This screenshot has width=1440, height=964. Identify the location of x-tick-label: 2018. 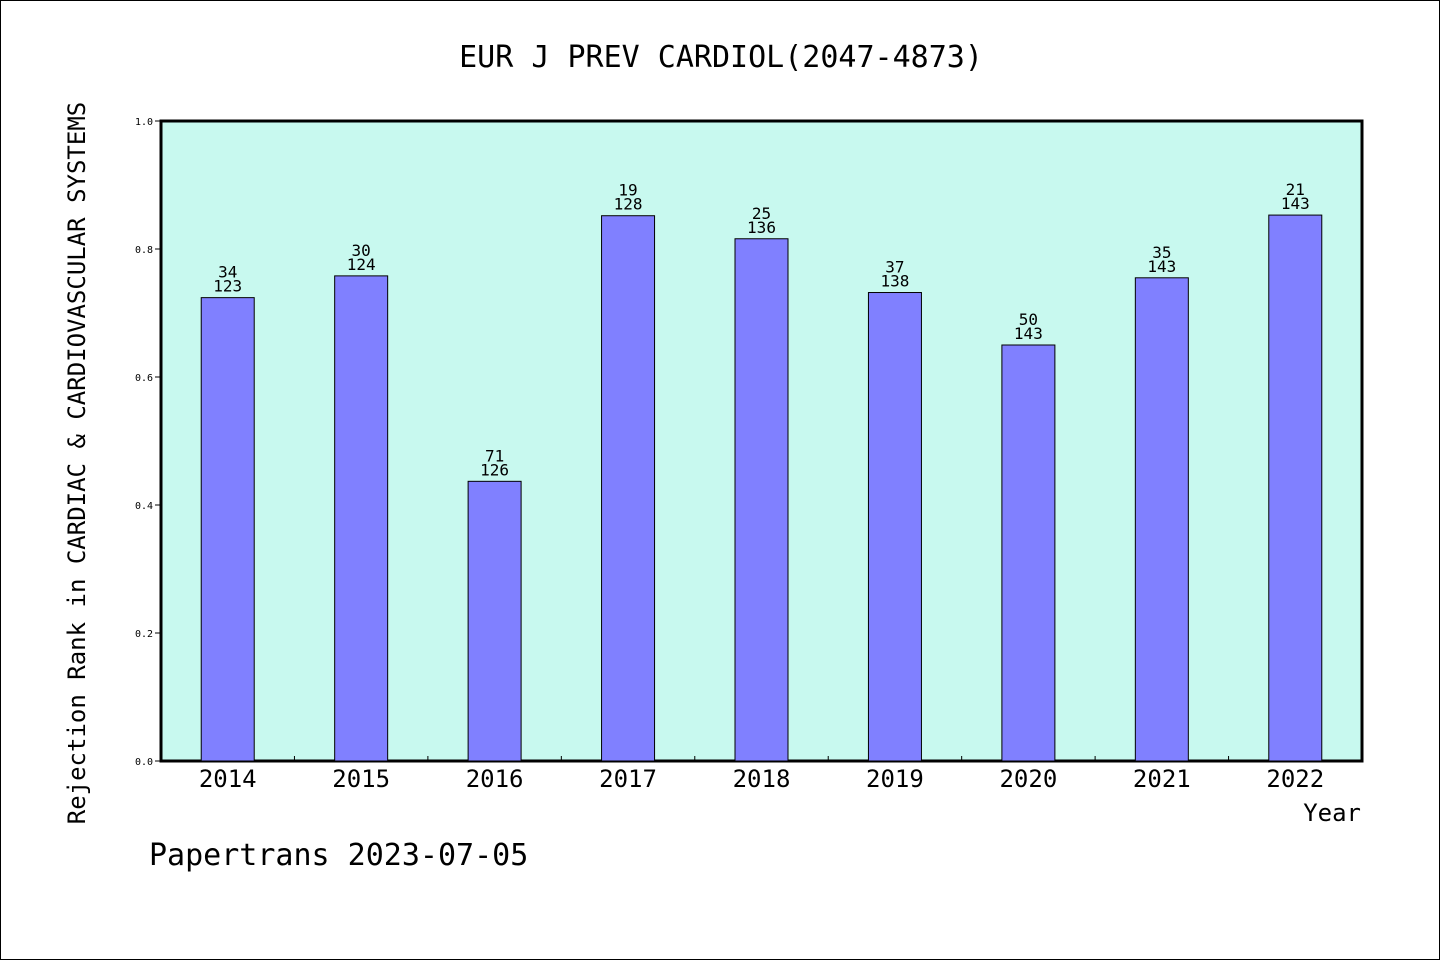
(762, 779).